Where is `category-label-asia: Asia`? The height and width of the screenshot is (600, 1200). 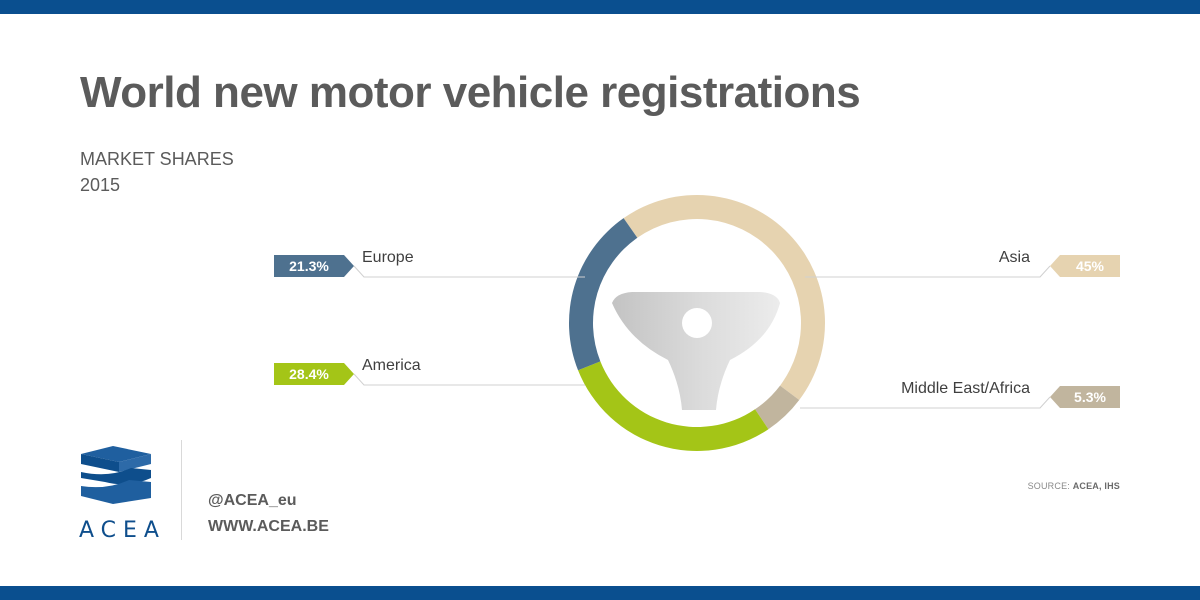 category-label-asia: Asia is located at coordinates (1014, 257).